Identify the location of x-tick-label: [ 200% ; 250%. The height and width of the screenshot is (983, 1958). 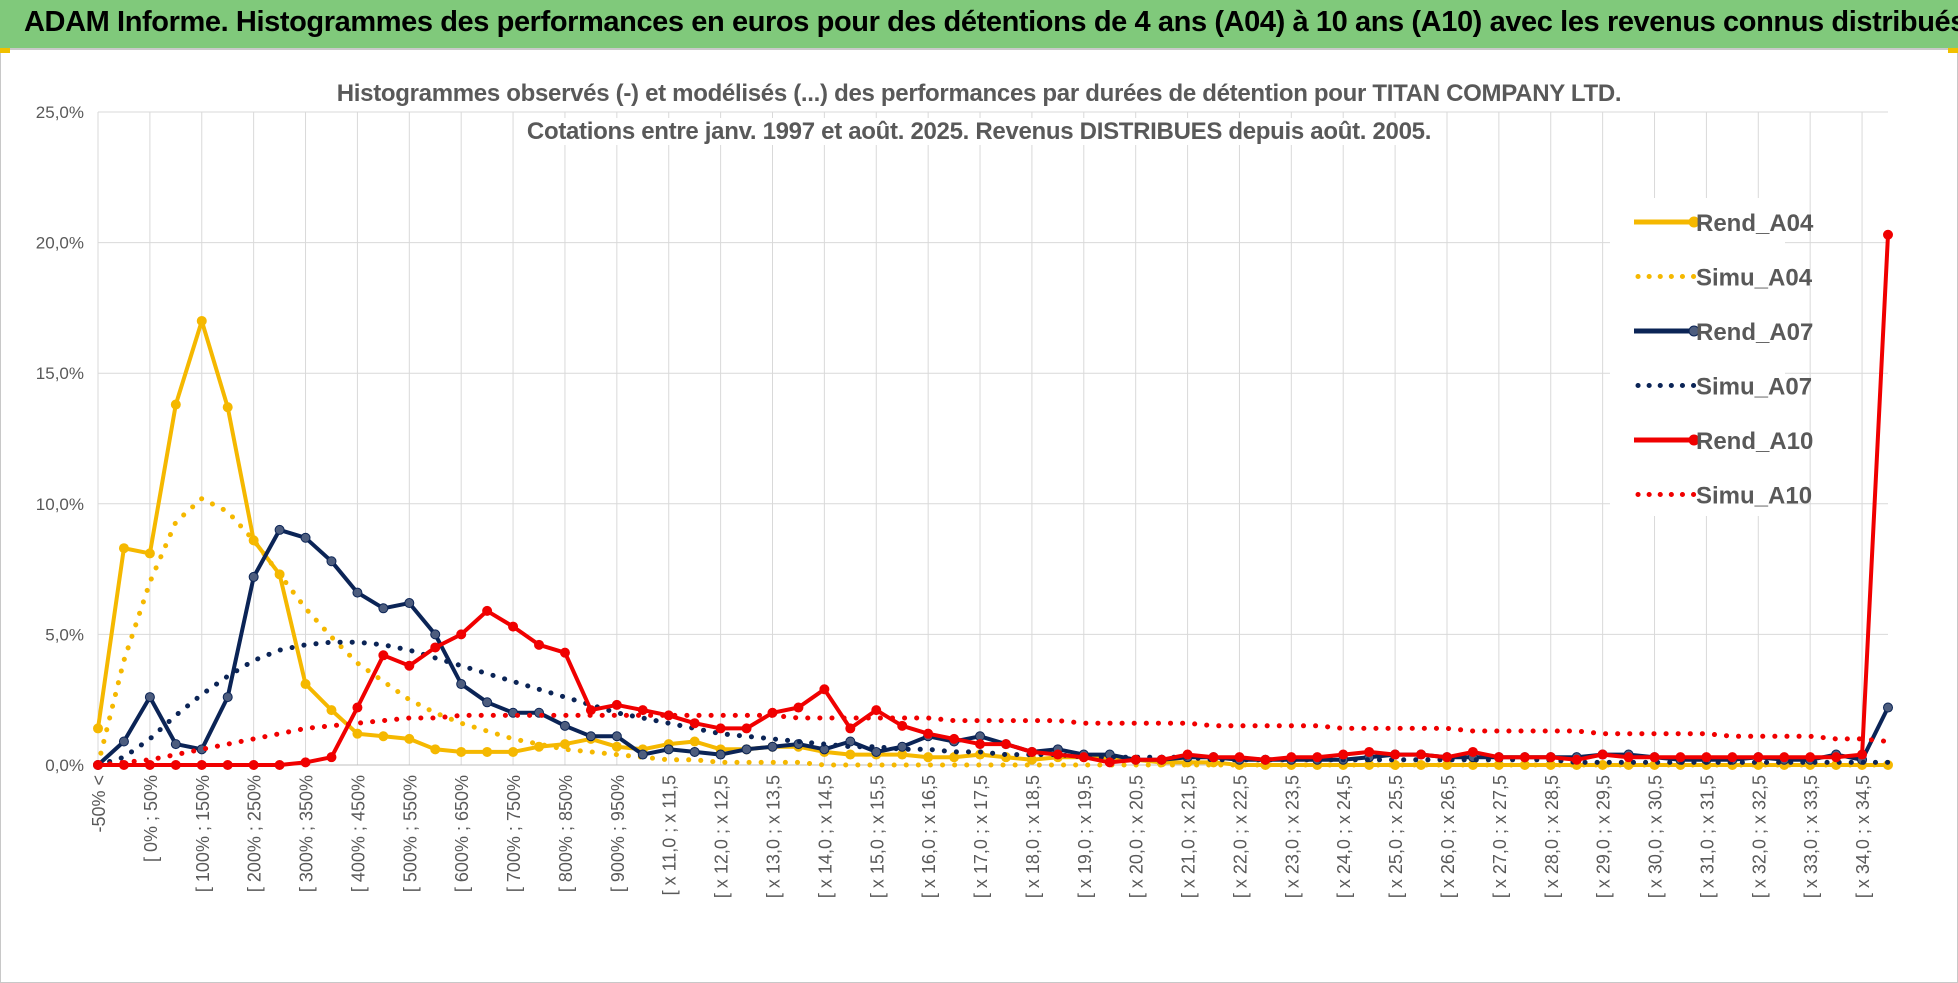
(255, 833).